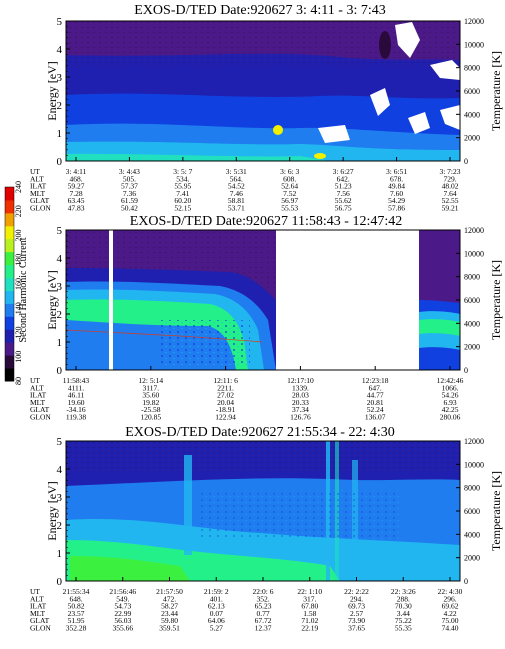 This screenshot has width=505, height=649. What do you see at coordinates (450, 395) in the screenshot?
I see `table-cell-ilat: 54.26` at bounding box center [450, 395].